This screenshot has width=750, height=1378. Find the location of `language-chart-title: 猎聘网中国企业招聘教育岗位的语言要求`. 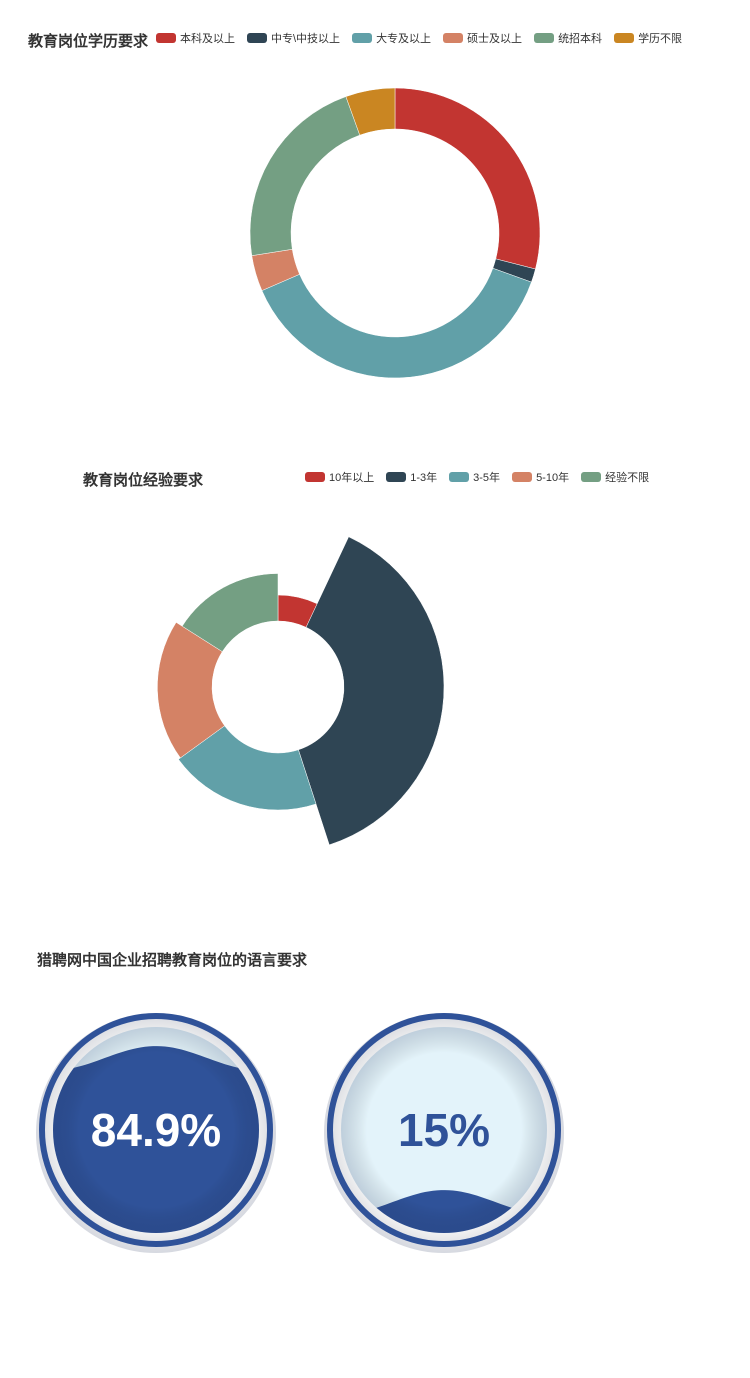

language-chart-title: 猎聘网中国企业招聘教育岗位的语言要求 is located at coordinates (172, 960).